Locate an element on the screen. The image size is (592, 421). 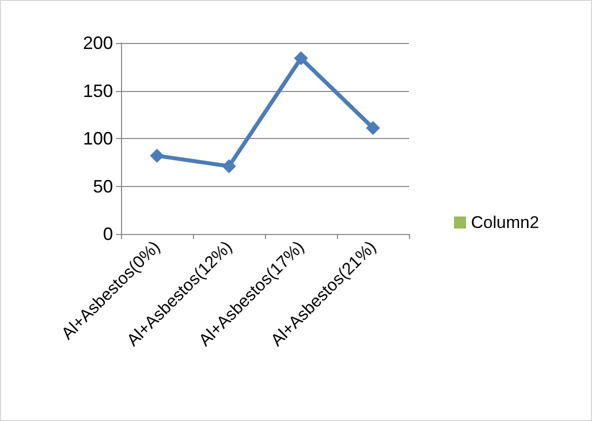
y-tick-label: 150 is located at coordinates (97, 90).